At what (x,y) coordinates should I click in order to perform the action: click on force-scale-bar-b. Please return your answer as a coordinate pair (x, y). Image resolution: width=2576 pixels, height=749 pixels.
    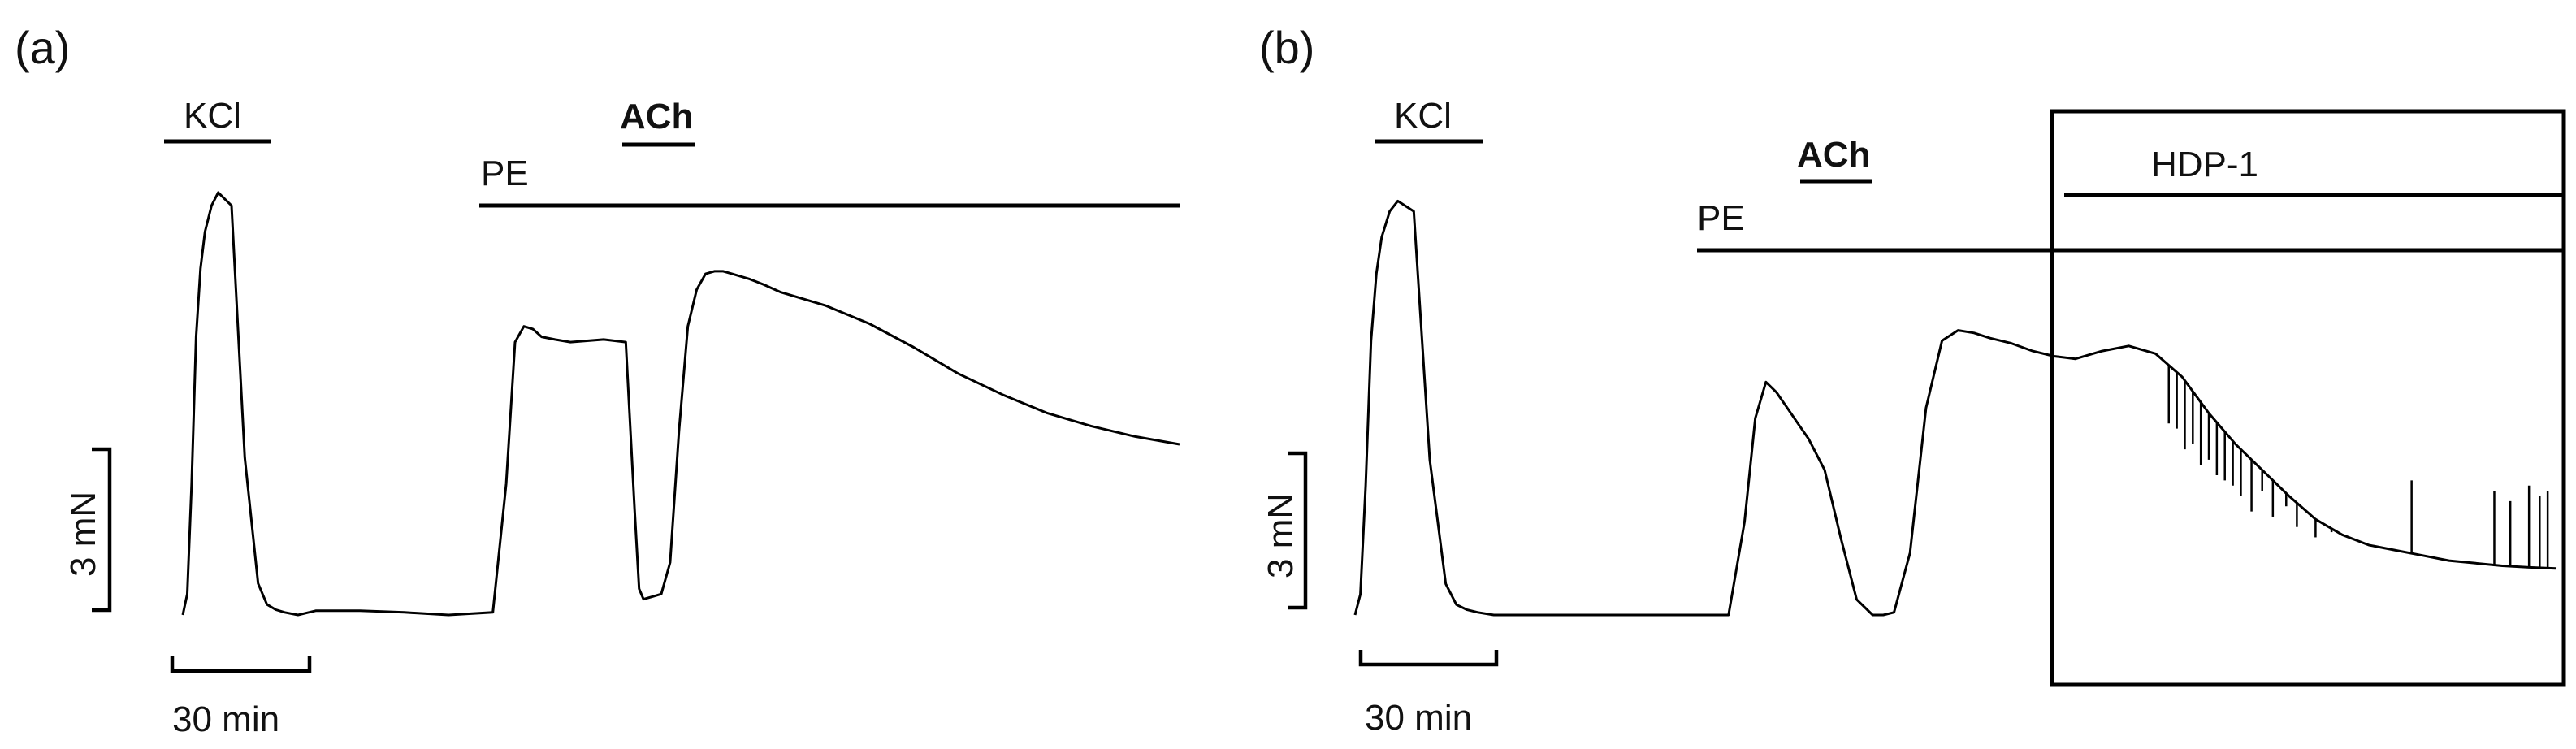
    Looking at the image, I should click on (1298, 530).